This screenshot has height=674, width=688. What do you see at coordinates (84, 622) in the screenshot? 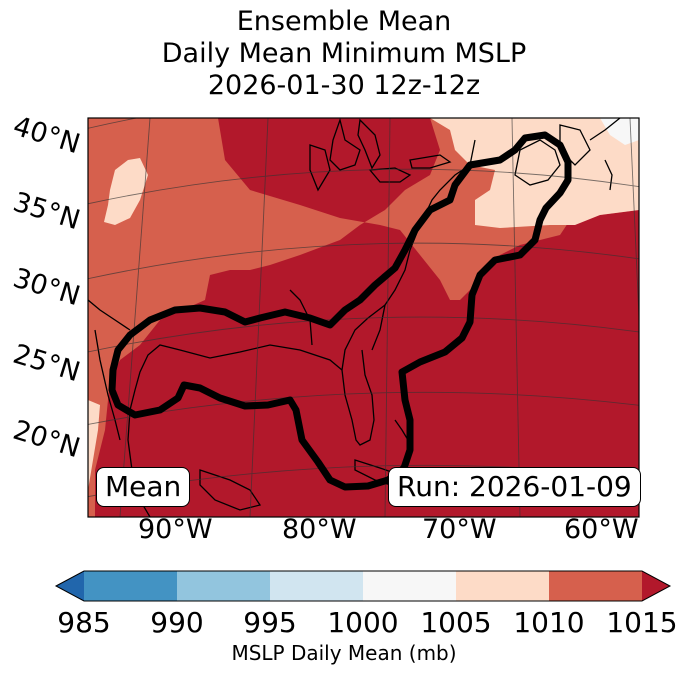
I see `colorbar-tick: 985` at bounding box center [84, 622].